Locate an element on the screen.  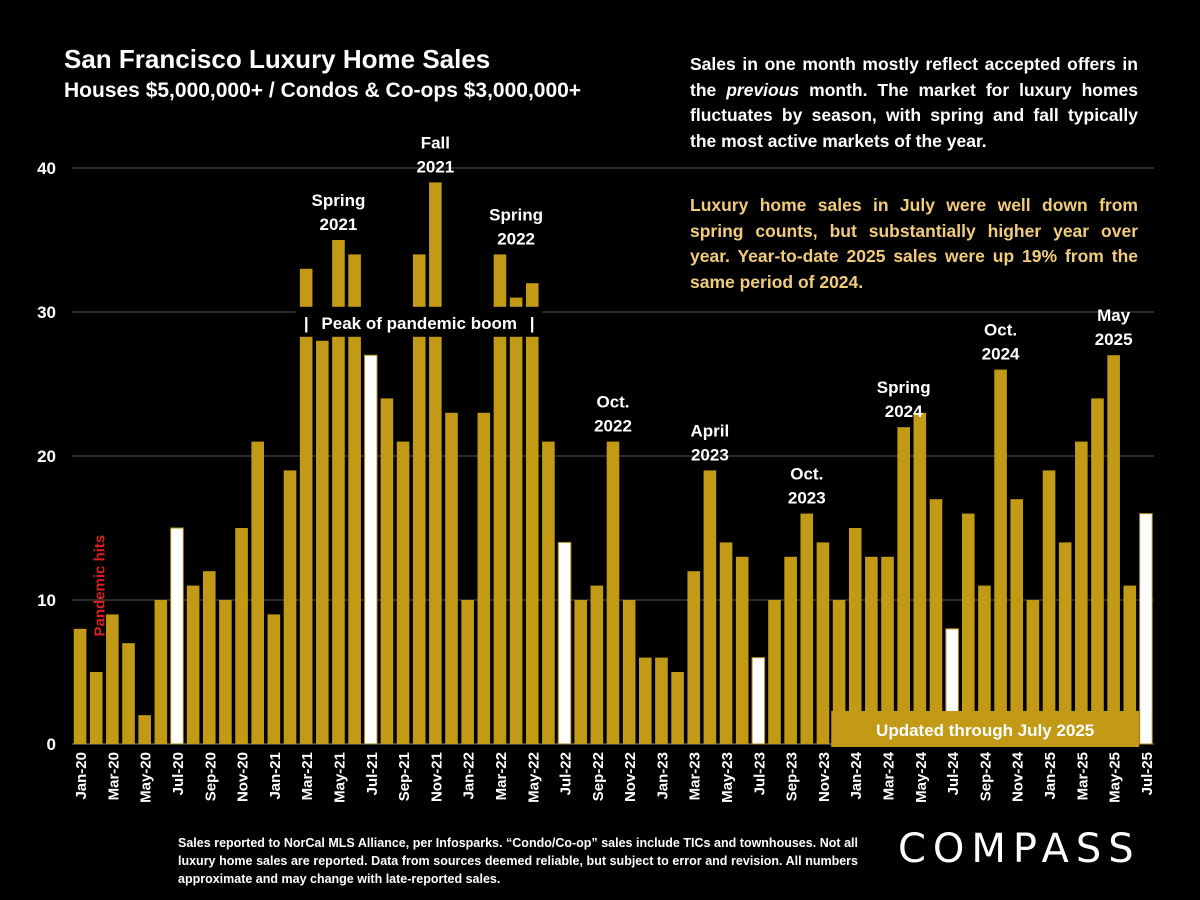
band-bracket-right: | is located at coordinates (532, 323).